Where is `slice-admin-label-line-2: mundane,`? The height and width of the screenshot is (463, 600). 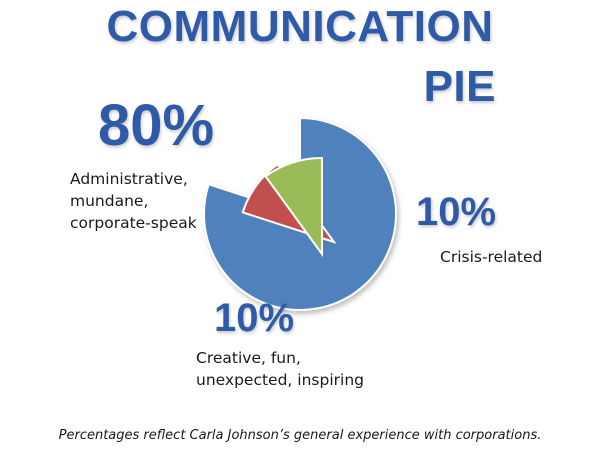
slice-admin-label-line-2: mundane, is located at coordinates (109, 201).